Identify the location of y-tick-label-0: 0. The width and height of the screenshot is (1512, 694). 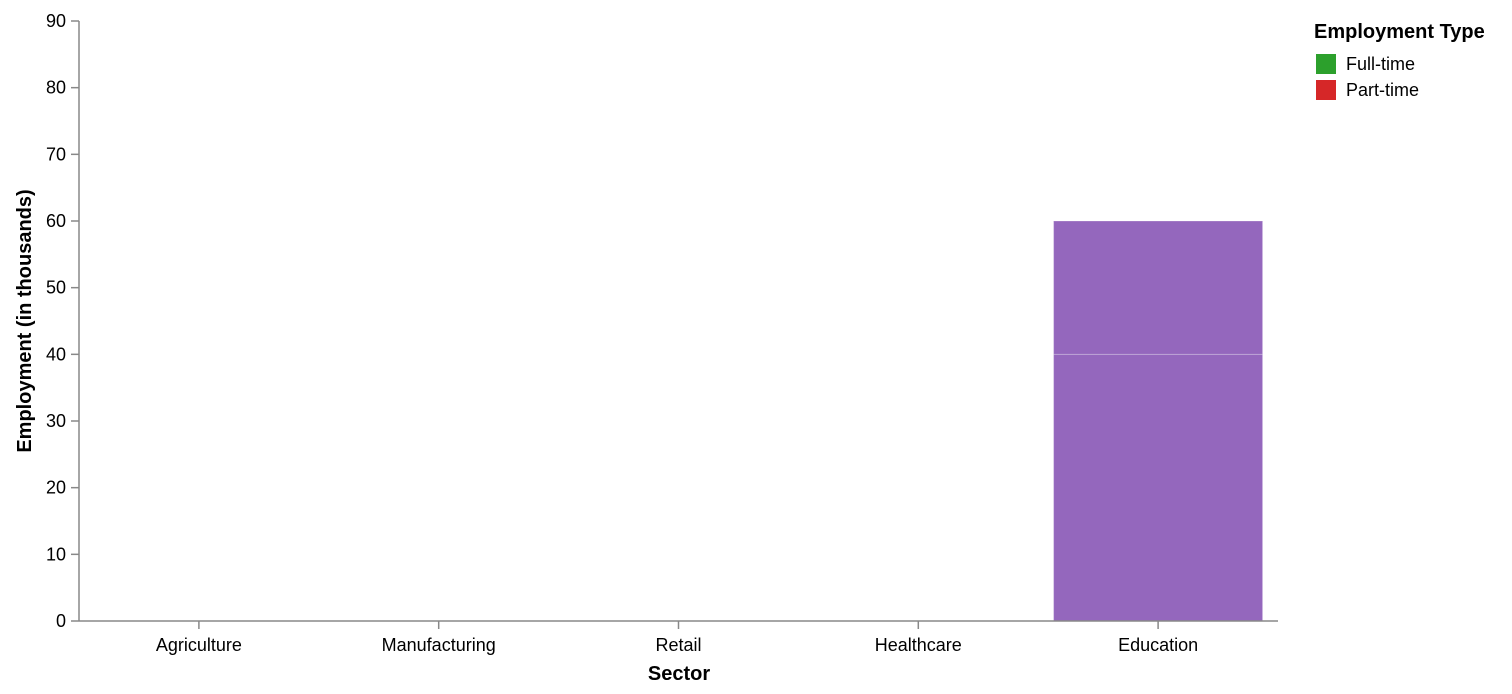
(61, 621).